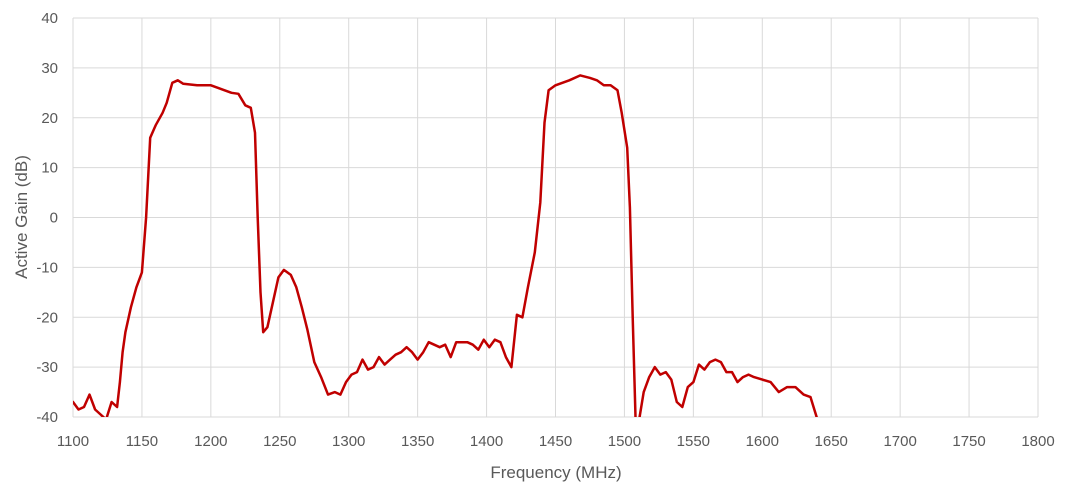  What do you see at coordinates (693, 441) in the screenshot?
I see `x-tick-label: 1550` at bounding box center [693, 441].